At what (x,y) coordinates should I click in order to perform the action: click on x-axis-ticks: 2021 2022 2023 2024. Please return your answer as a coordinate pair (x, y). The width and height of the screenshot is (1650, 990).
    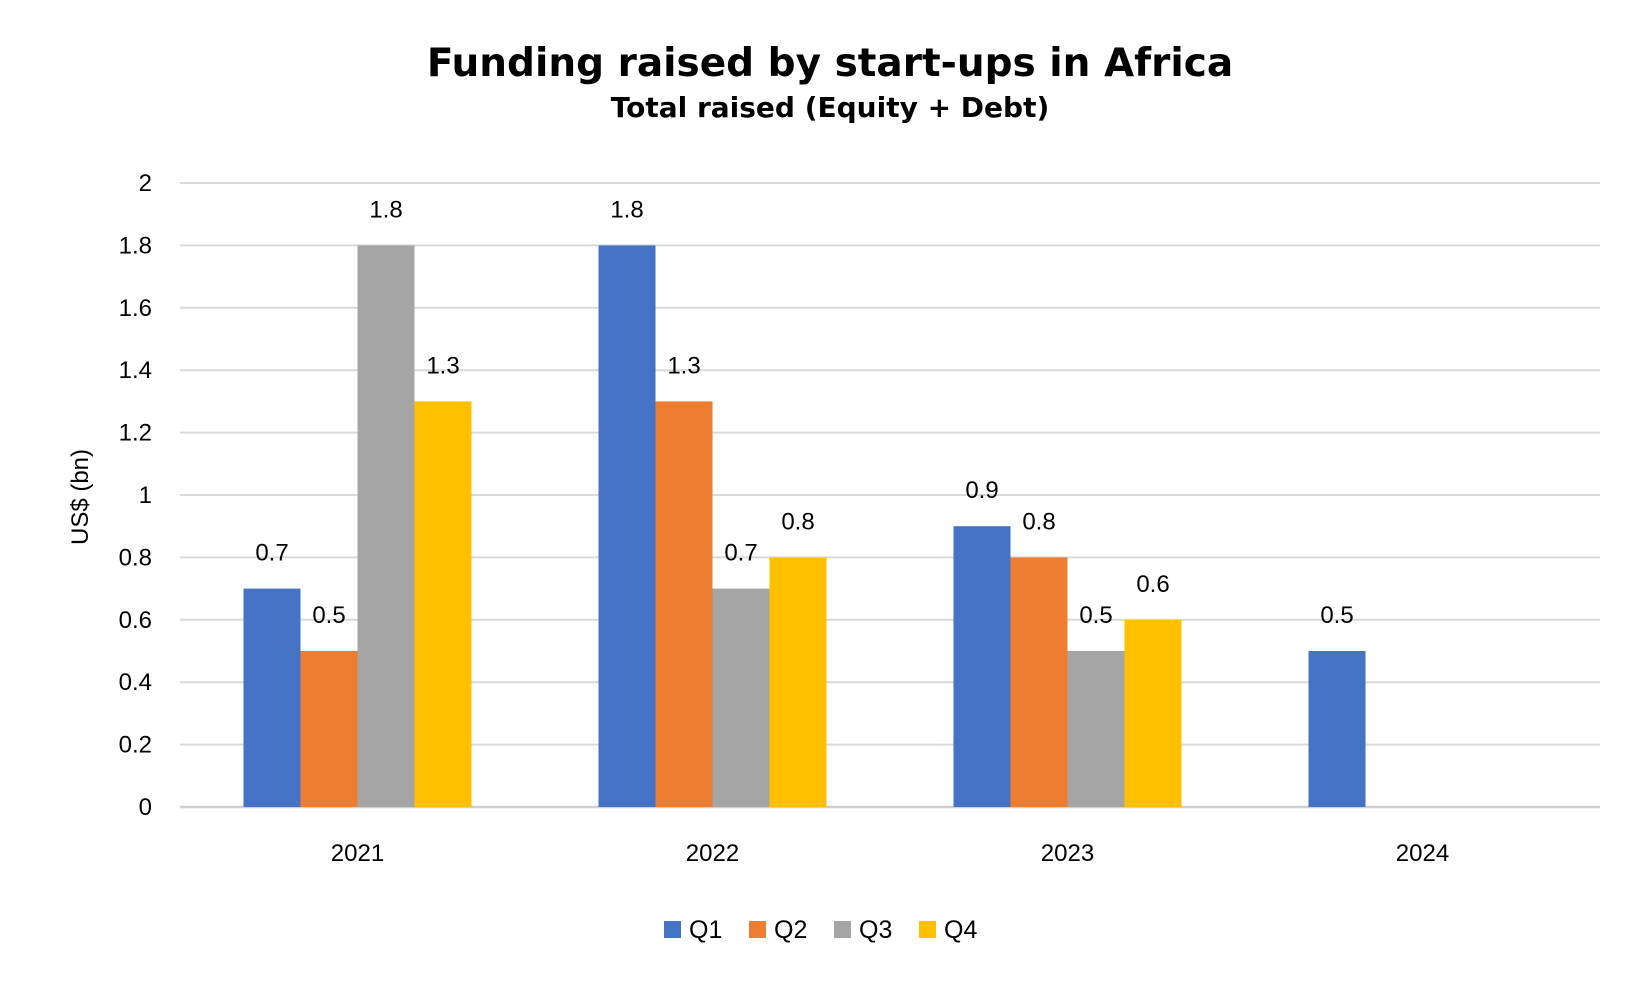
    Looking at the image, I should click on (890, 853).